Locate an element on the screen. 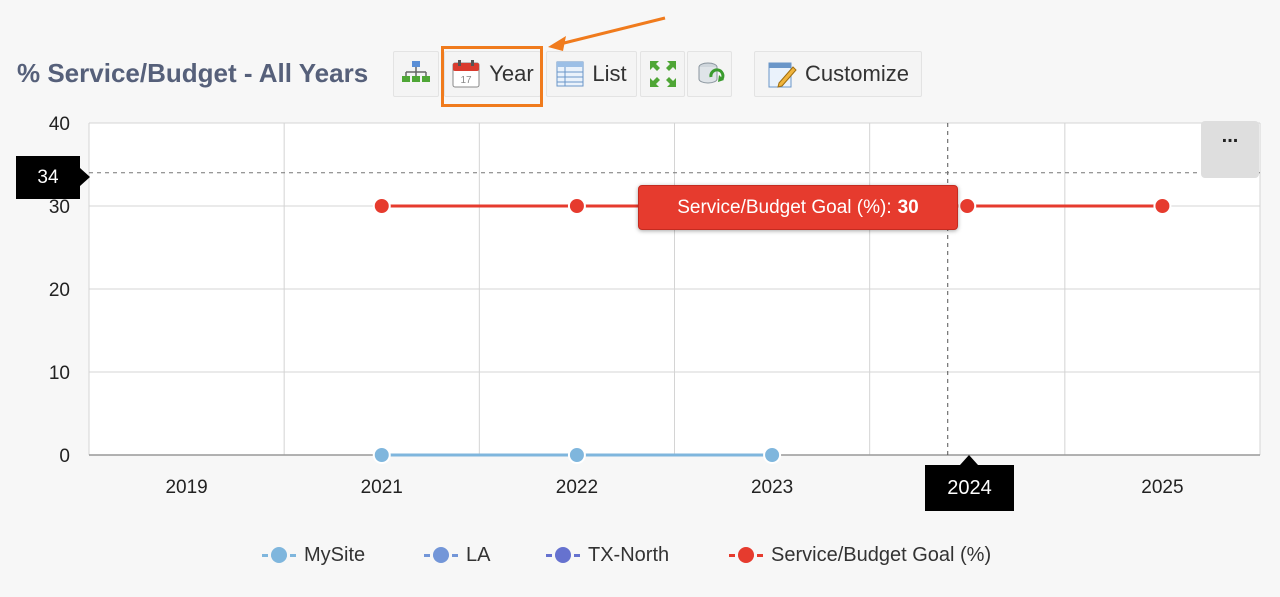  hierarchy-button is located at coordinates (416, 74).